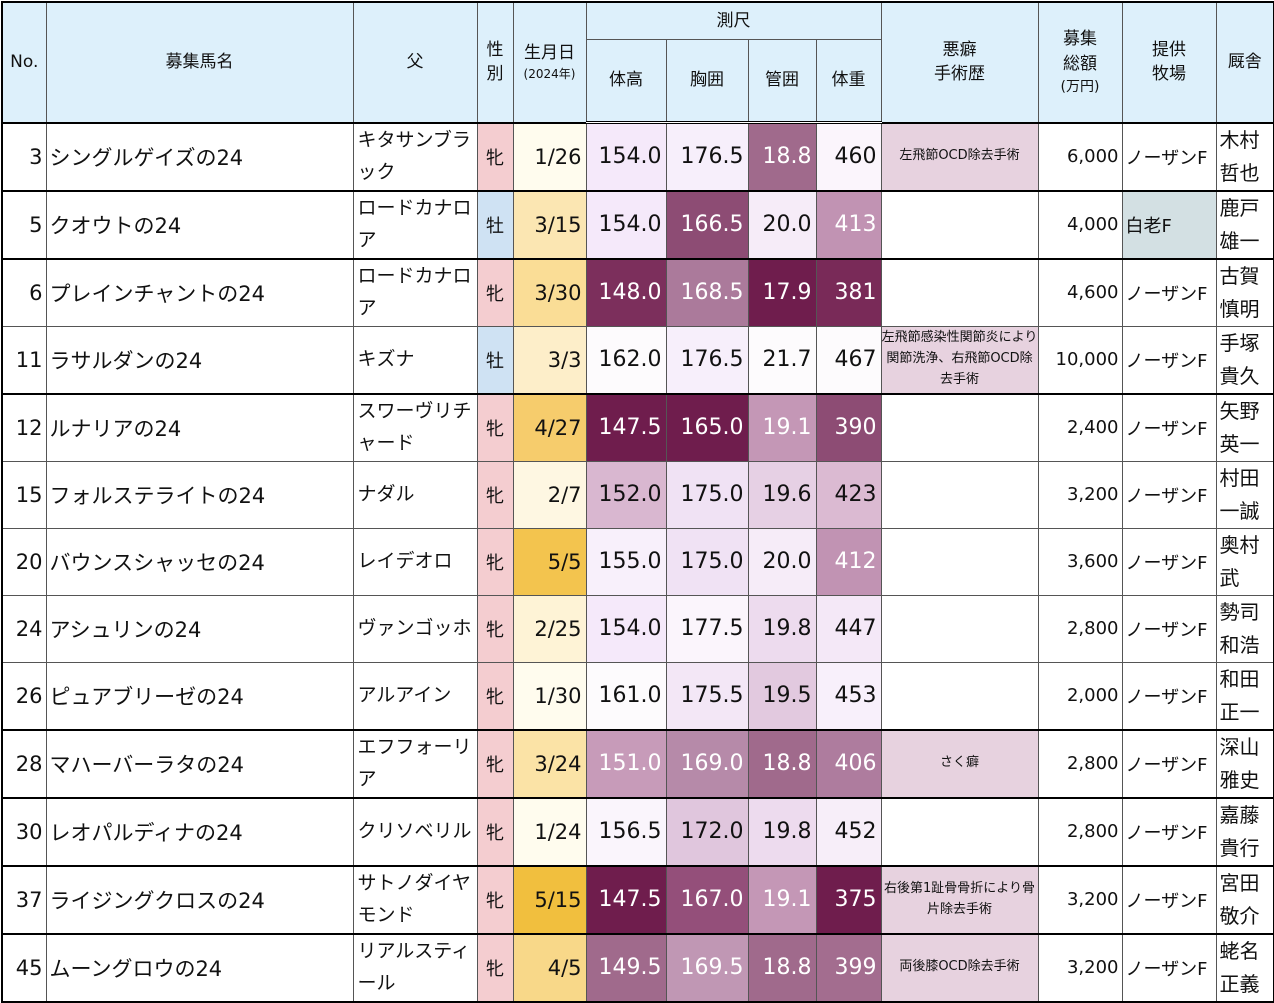  I want to click on cell-girth: 175.0, so click(707, 561).